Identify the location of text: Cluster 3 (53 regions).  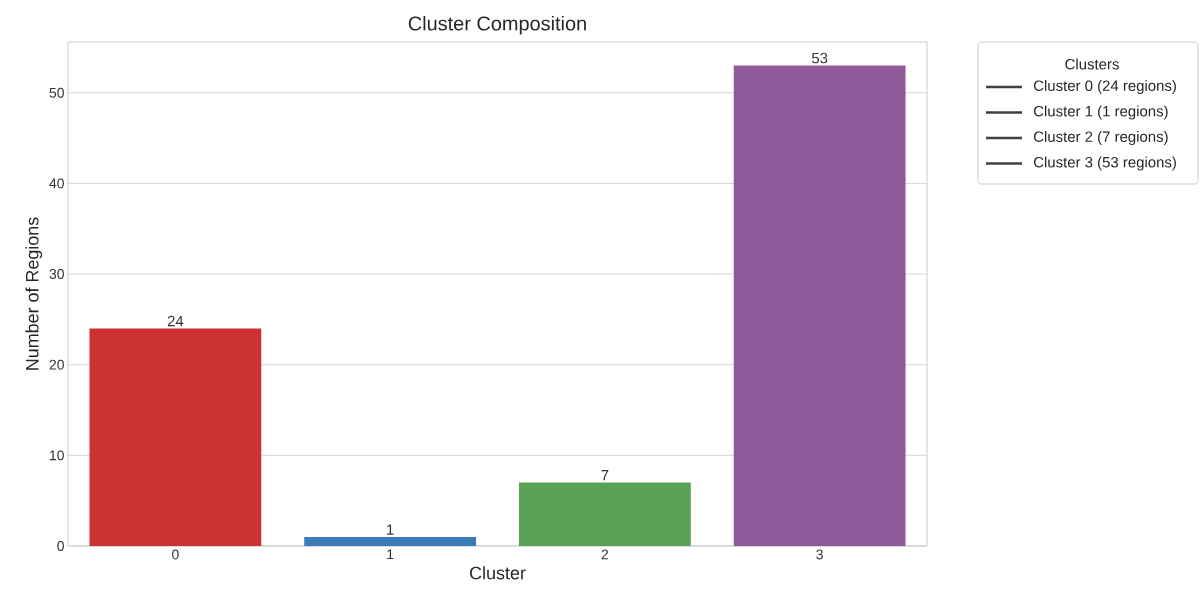
(1104, 163).